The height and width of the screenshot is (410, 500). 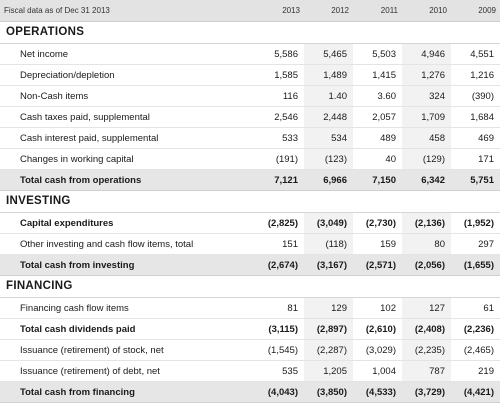 I want to click on section-title: FINANCING, so click(x=250, y=287).